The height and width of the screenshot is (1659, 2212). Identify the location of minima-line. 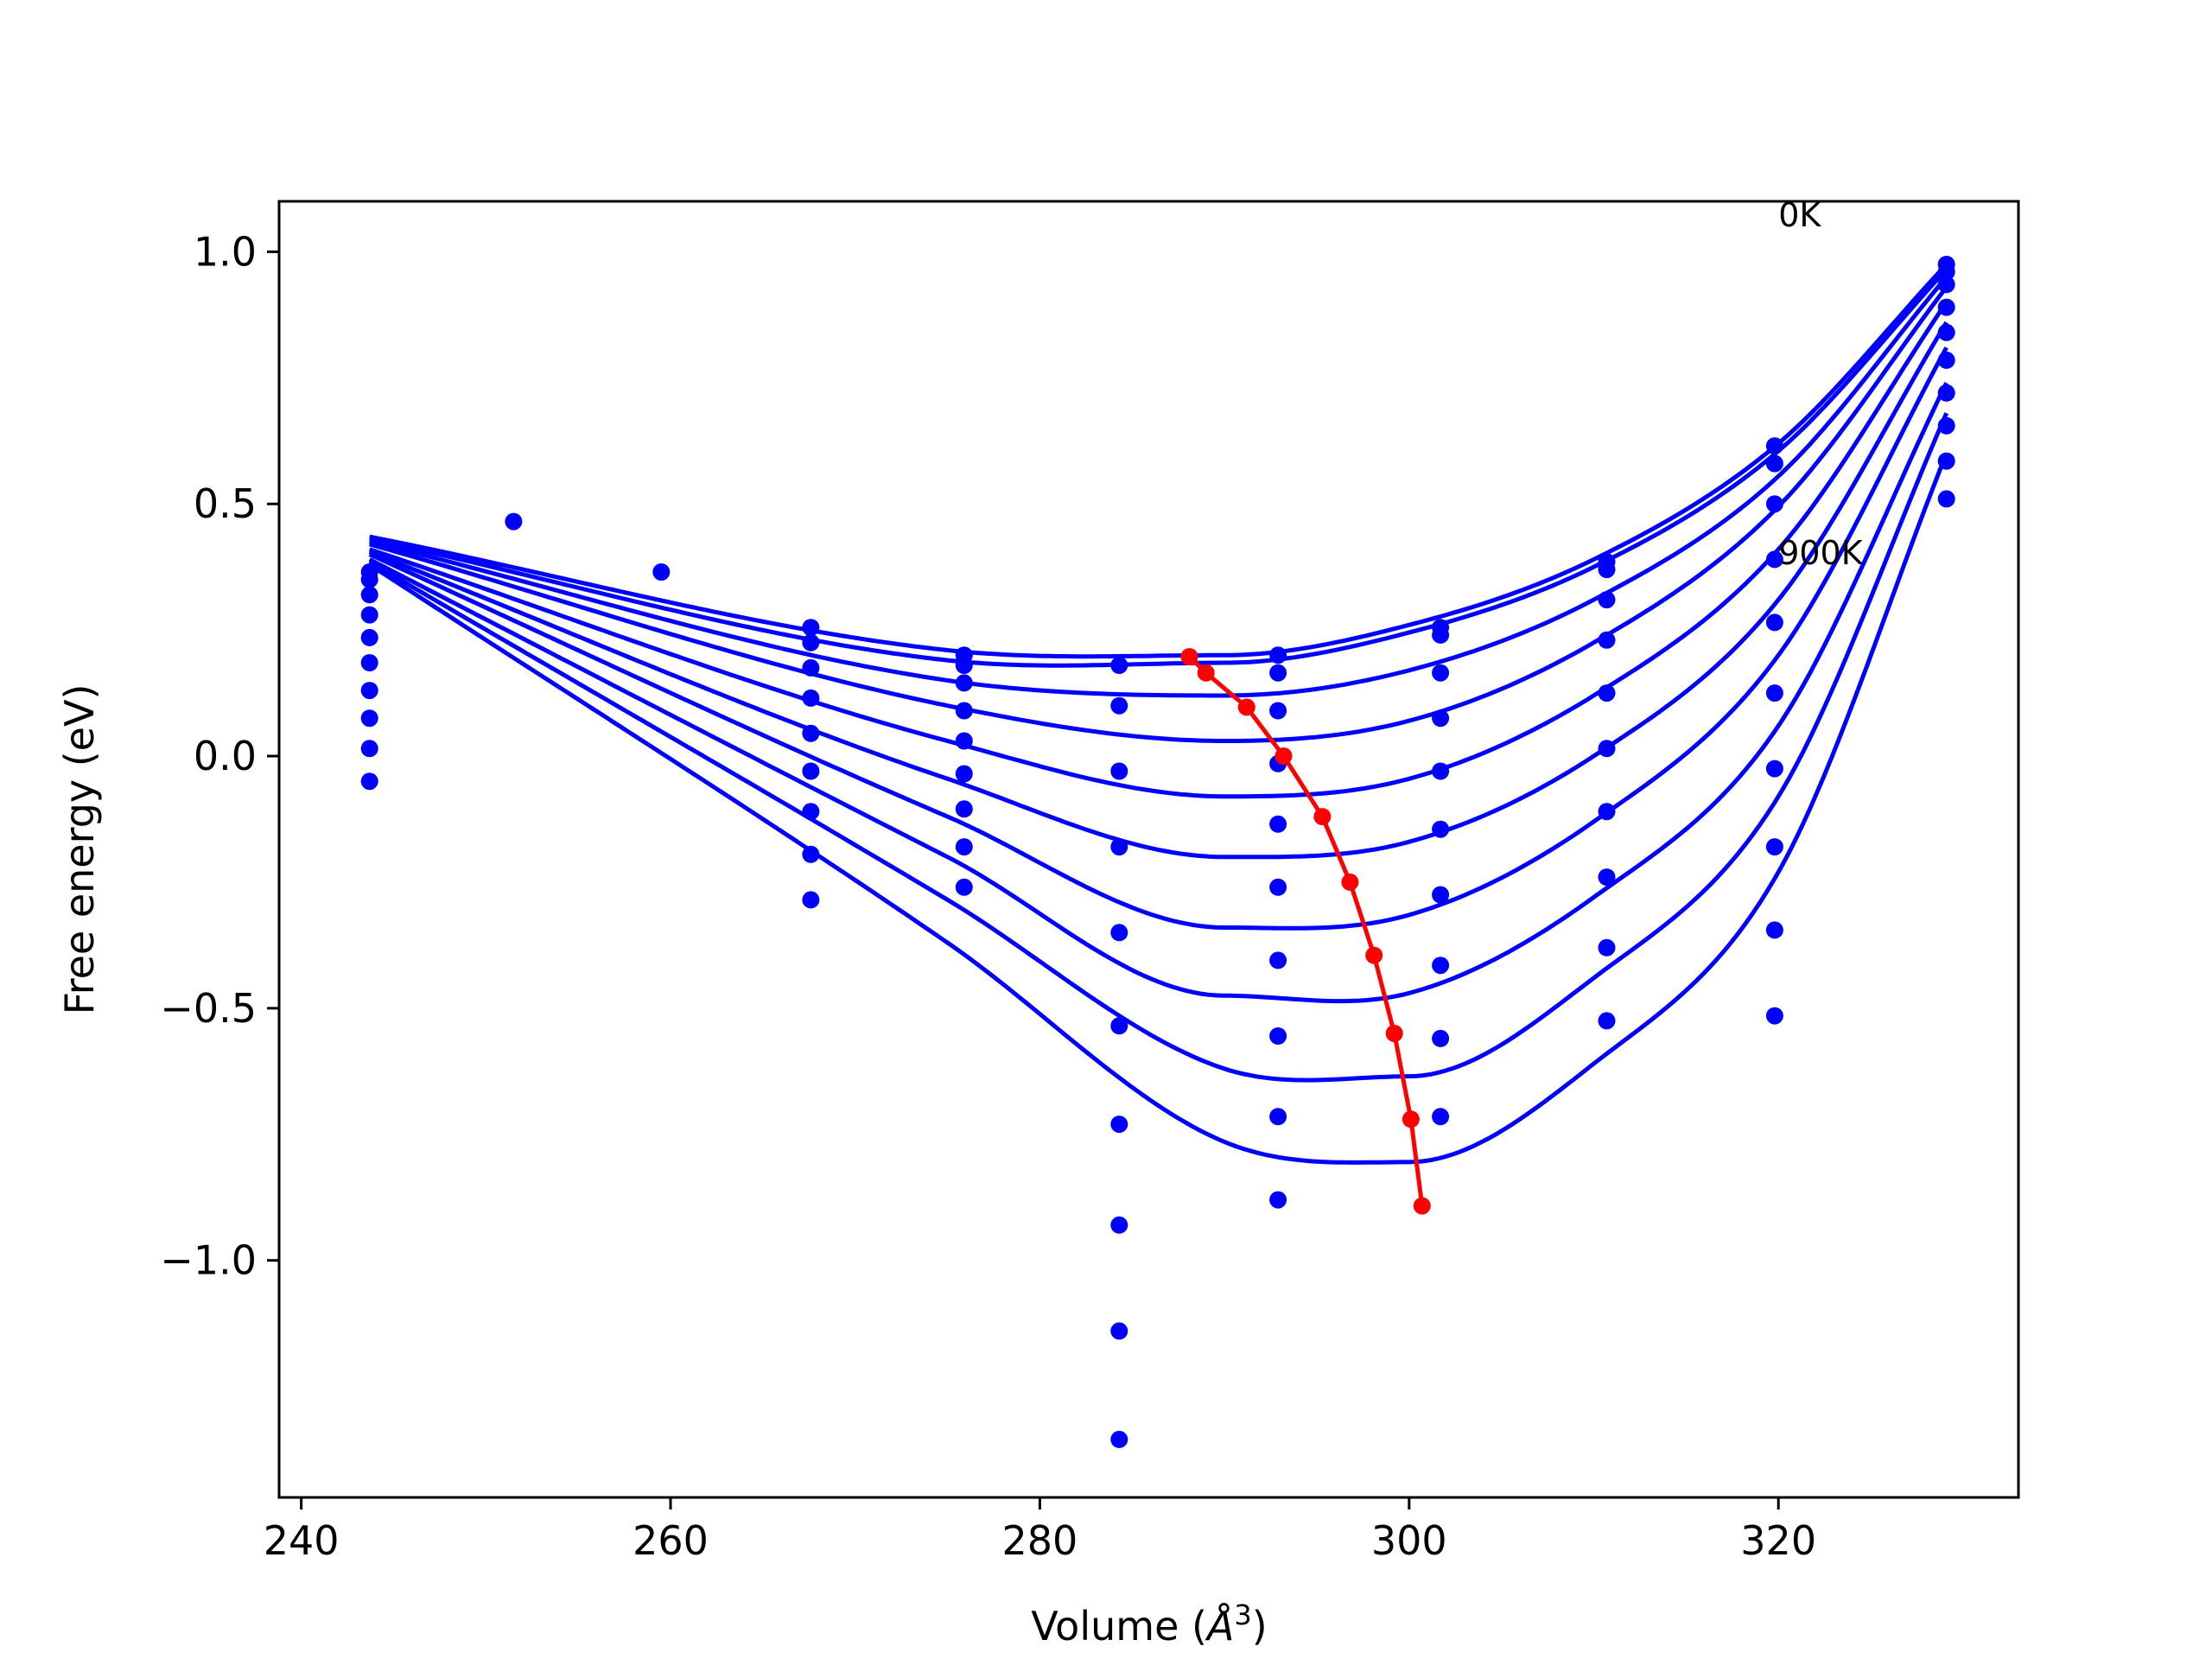
(1306, 930).